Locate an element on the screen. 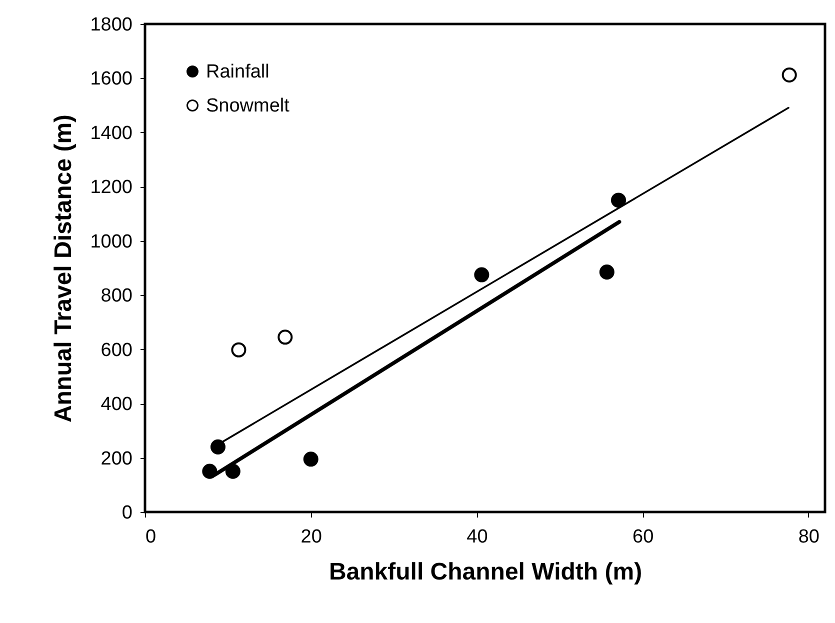  x-axis-title: Bankfull Channel Width (m) is located at coordinates (485, 572).